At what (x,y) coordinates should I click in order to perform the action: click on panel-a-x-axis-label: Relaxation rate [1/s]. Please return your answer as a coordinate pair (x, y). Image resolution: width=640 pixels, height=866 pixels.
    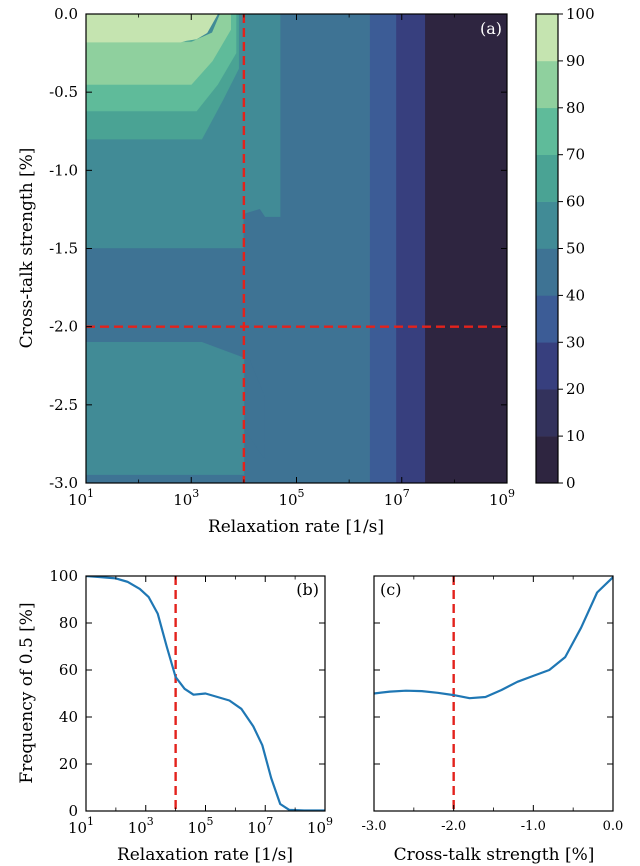
    Looking at the image, I should click on (296, 527).